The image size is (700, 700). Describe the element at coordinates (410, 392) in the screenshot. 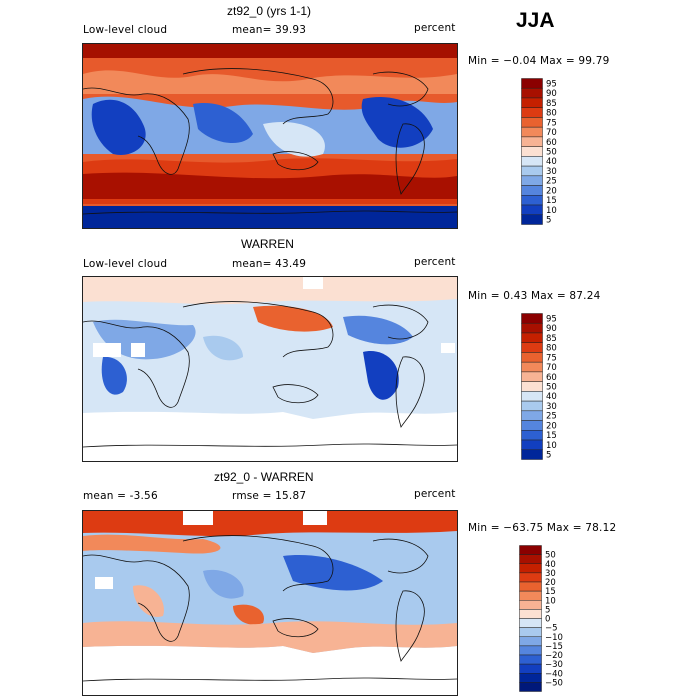

I see `panel2-coast-southamerica` at that location.